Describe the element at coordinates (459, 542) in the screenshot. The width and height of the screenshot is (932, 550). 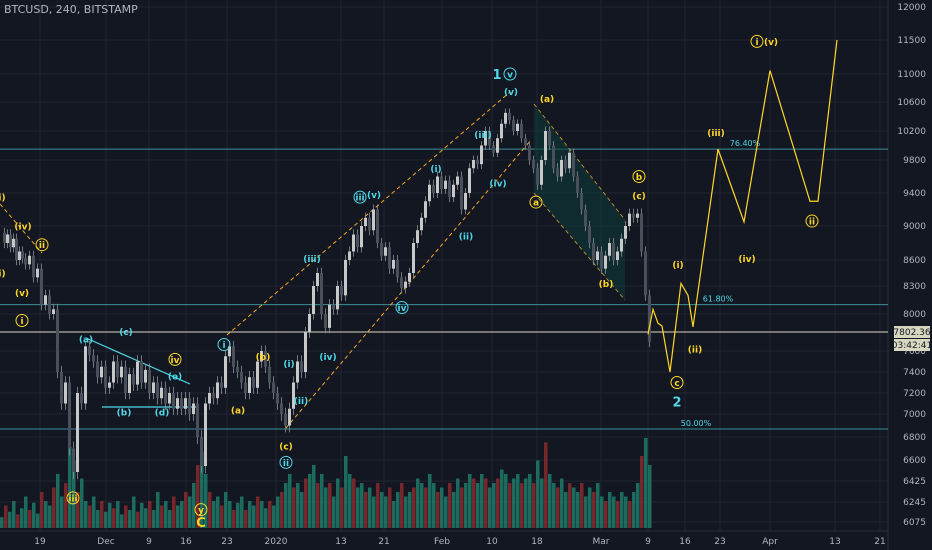
I see `time-axis: 19 Dec 9 16 23 2020 13 21 Feb 10 18 Mar 9 16 23 Apr 13 21` at that location.